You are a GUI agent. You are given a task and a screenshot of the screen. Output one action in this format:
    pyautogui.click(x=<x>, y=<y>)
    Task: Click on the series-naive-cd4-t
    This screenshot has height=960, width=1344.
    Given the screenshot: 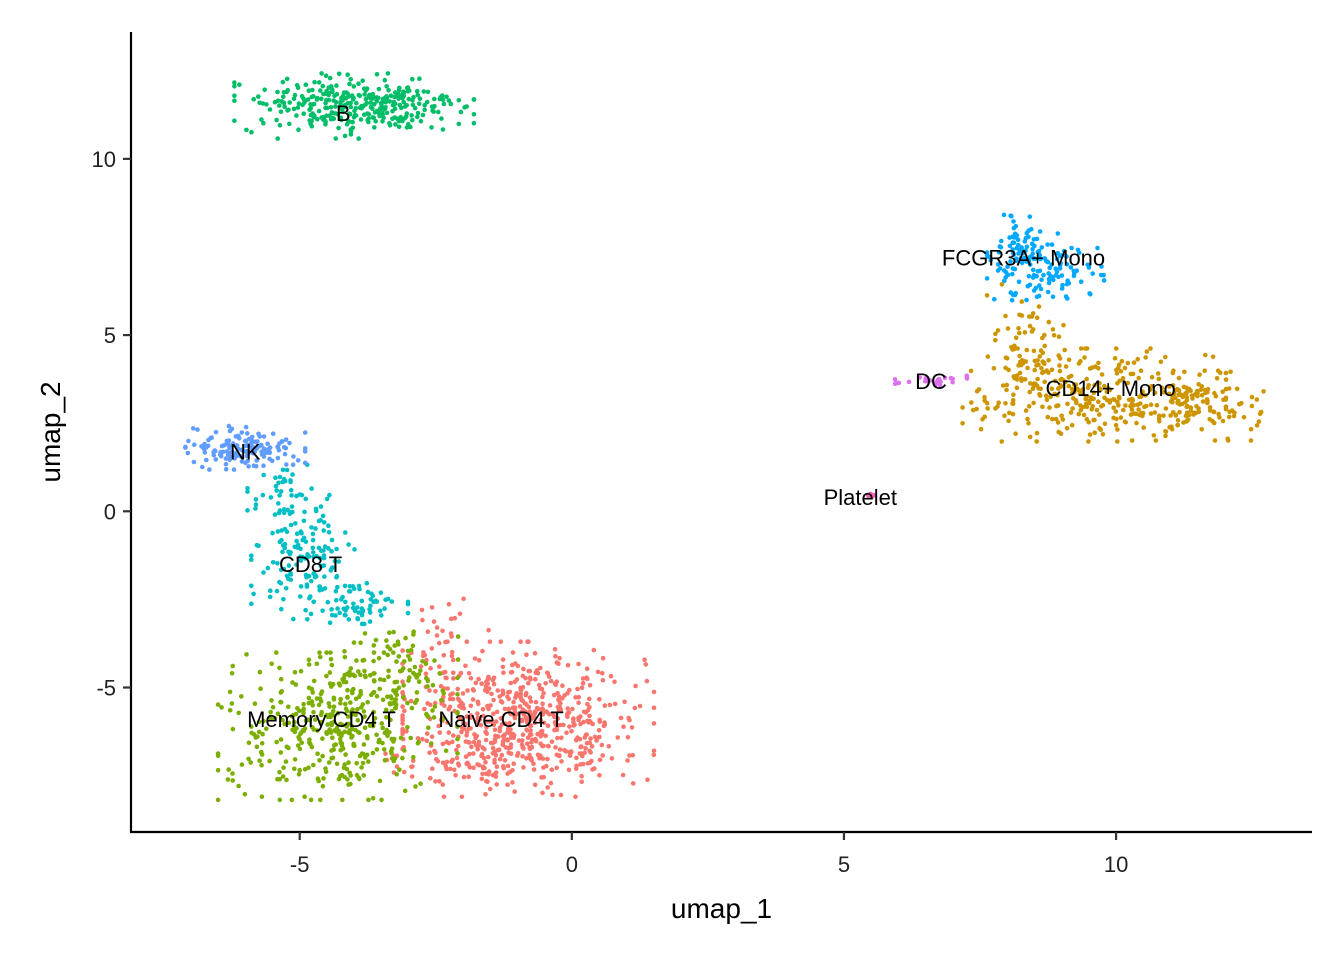 What is the action you would take?
    pyautogui.click(x=520, y=698)
    